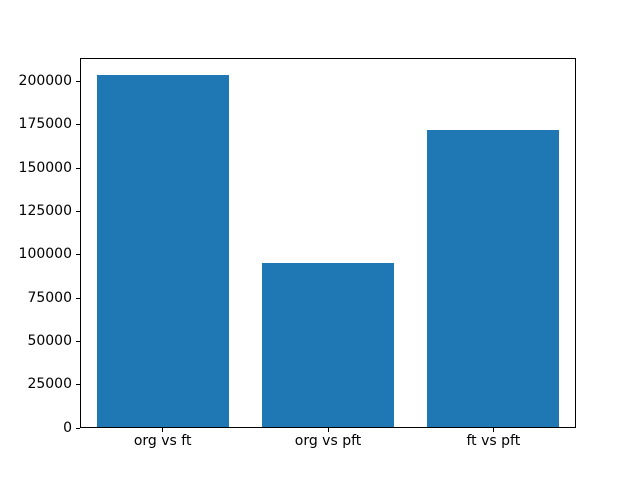  I want to click on y-tick-label: 125000, so click(45, 210).